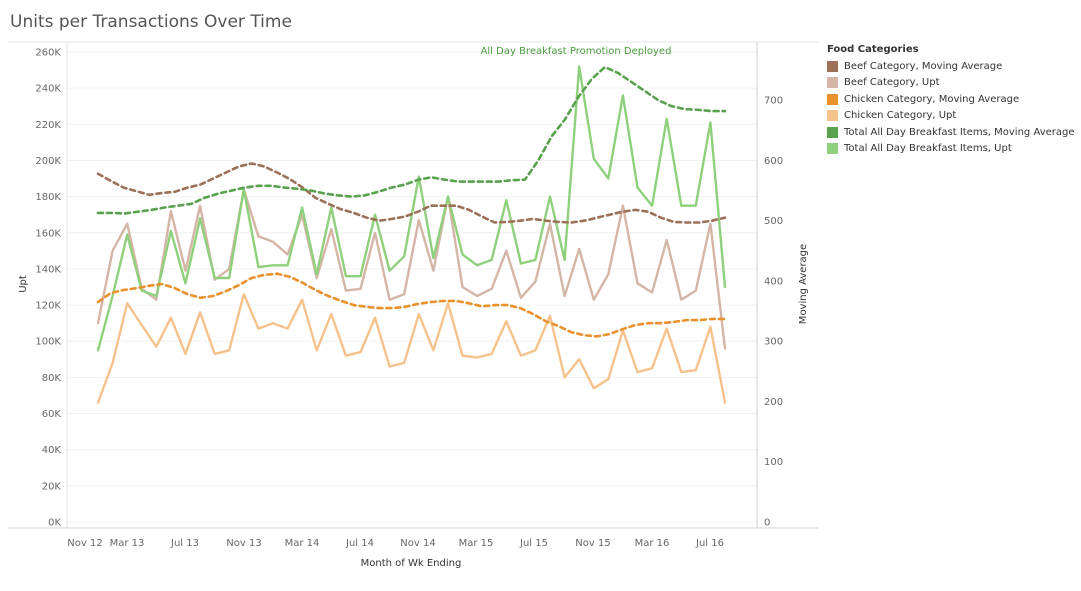  What do you see at coordinates (48, 125) in the screenshot?
I see `y-tick-label: 220K` at bounding box center [48, 125].